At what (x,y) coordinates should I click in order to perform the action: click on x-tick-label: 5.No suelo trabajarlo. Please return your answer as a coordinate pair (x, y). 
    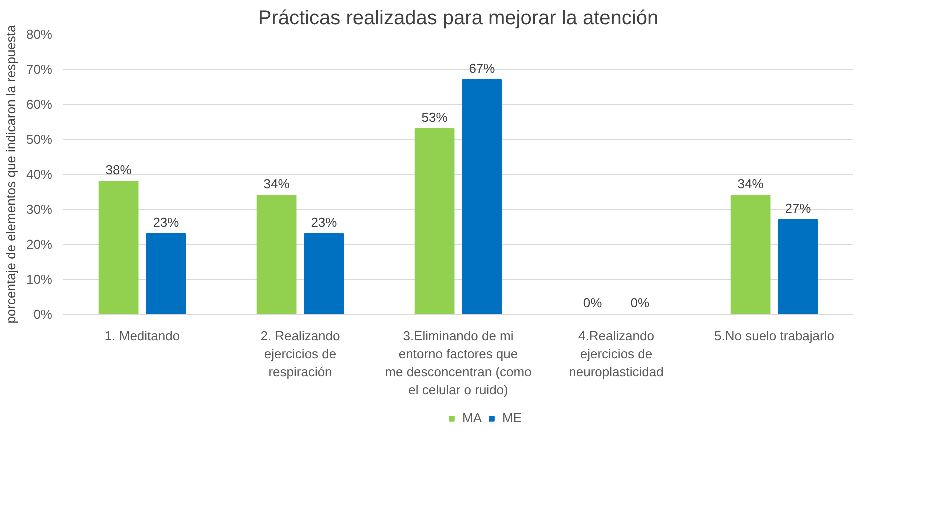
    Looking at the image, I should click on (774, 336).